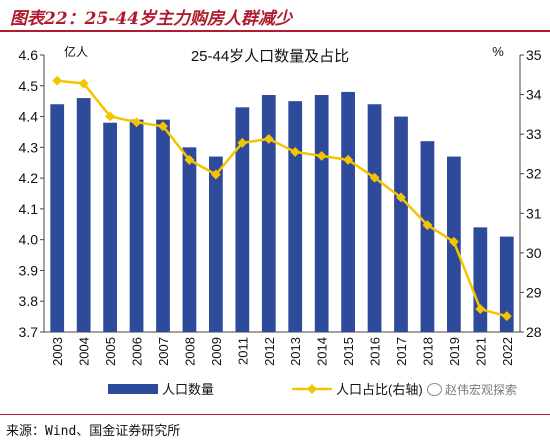 Image resolution: width=550 pixels, height=441 pixels. What do you see at coordinates (84, 351) in the screenshot?
I see `x-tick-label: 2004` at bounding box center [84, 351].